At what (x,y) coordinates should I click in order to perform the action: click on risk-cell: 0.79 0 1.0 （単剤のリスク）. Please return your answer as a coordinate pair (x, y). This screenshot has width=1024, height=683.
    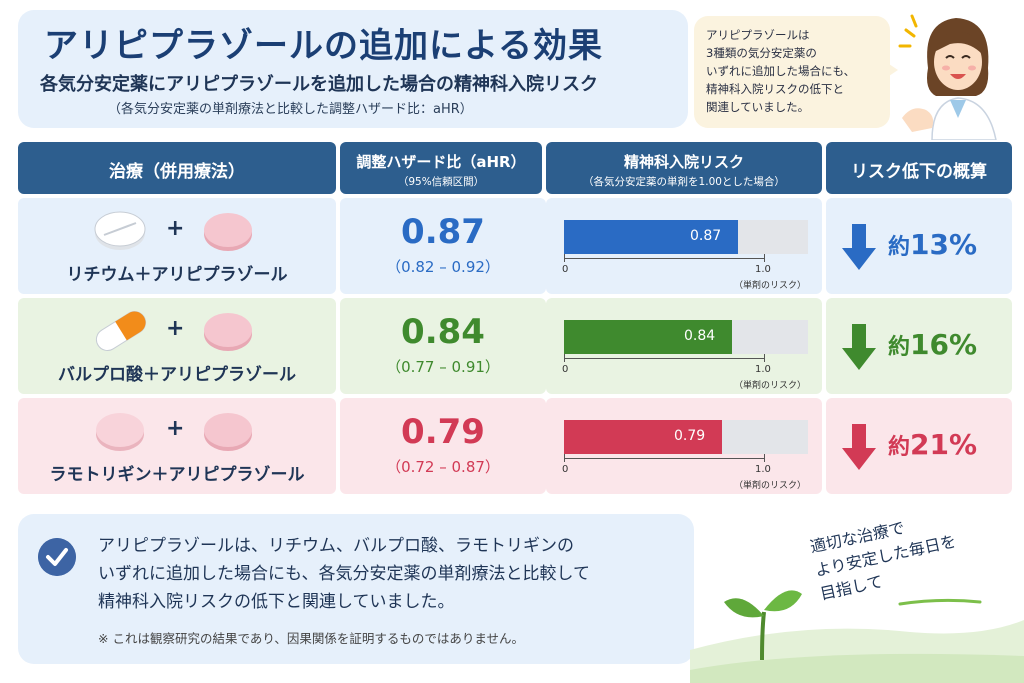
    Looking at the image, I should click on (684, 446).